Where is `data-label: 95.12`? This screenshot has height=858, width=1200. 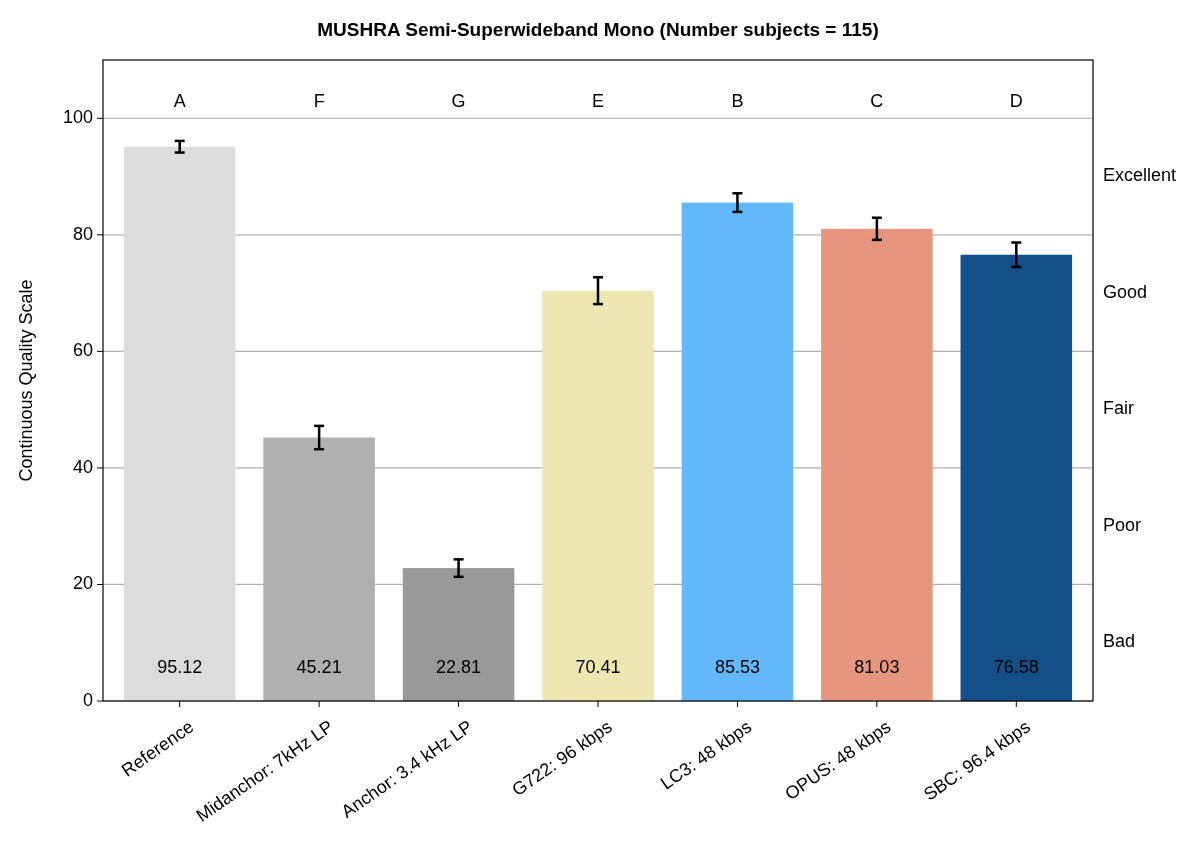
data-label: 95.12 is located at coordinates (180, 667).